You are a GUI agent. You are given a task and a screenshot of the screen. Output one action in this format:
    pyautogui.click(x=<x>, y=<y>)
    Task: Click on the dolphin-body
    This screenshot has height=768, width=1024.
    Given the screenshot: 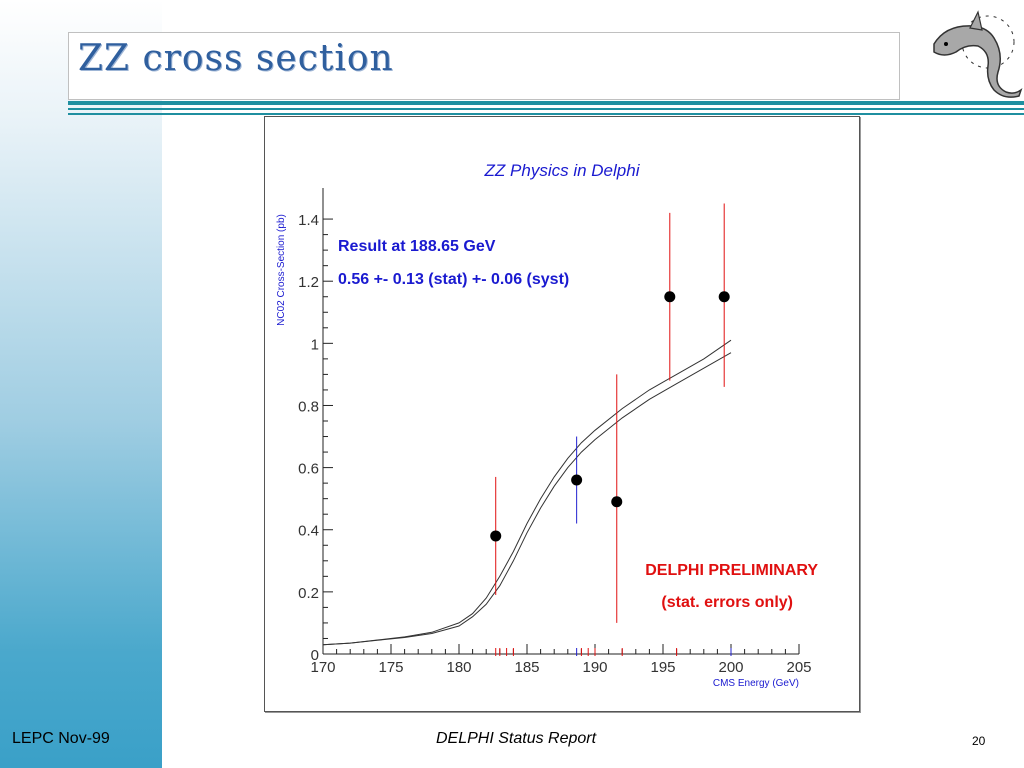 What is the action you would take?
    pyautogui.click(x=978, y=61)
    